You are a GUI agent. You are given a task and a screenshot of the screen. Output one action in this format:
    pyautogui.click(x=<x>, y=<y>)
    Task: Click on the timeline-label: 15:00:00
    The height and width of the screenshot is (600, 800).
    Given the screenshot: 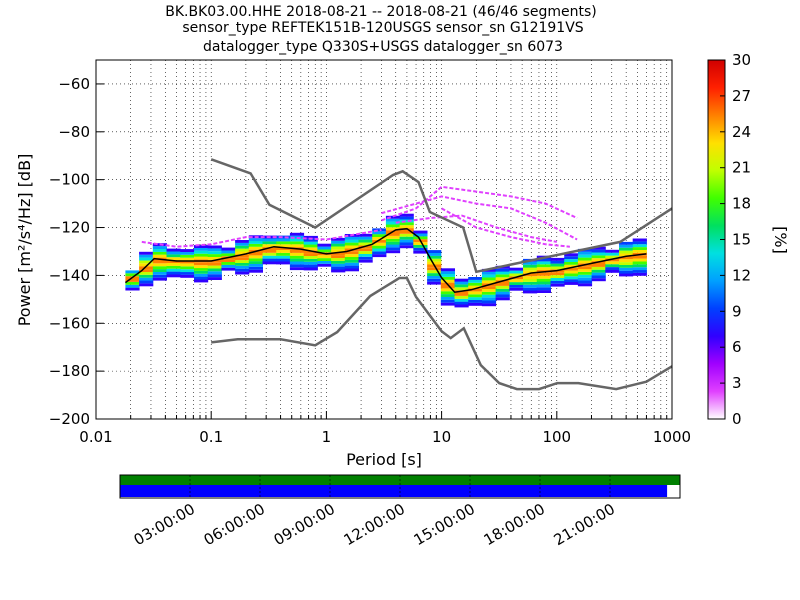 What is the action you would take?
    pyautogui.click(x=444, y=524)
    